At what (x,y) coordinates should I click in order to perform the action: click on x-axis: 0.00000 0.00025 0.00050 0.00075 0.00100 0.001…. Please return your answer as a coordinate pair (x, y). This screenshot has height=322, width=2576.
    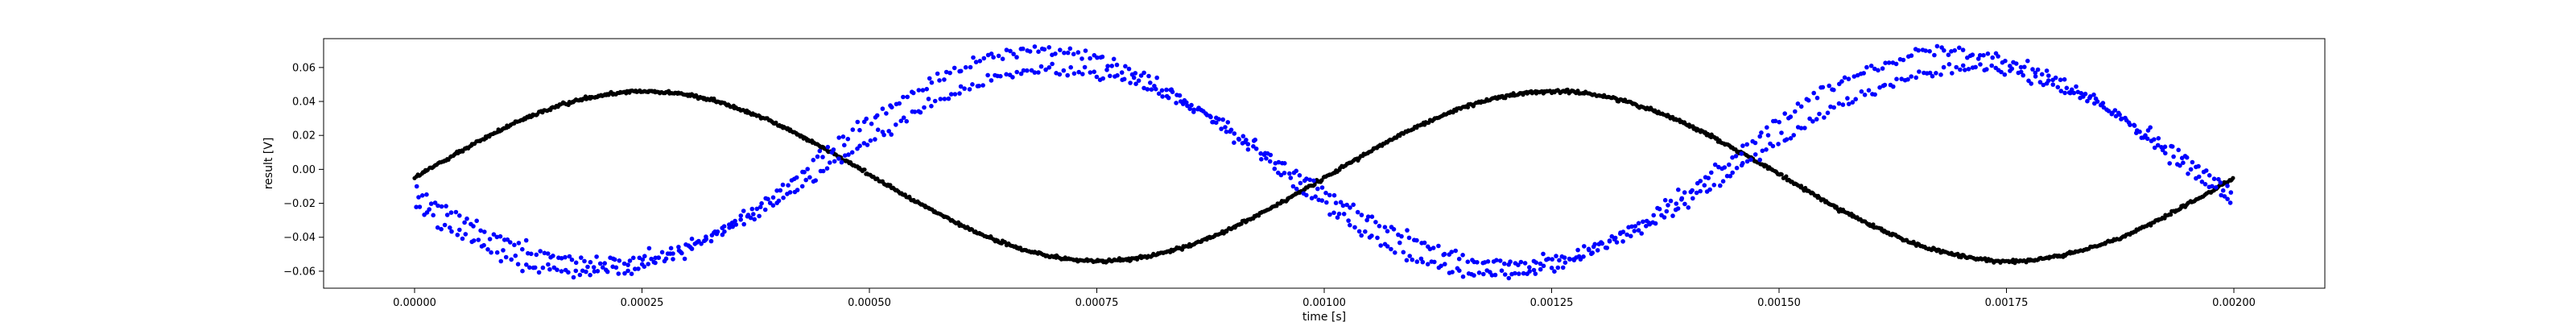
    Looking at the image, I should click on (1324, 298).